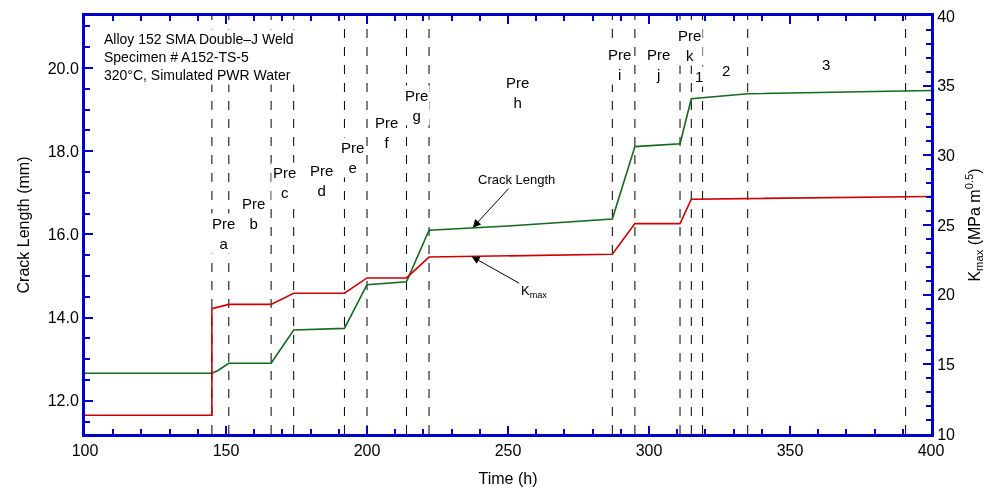 This screenshot has width=1006, height=504. I want to click on x-tick-label: 100, so click(85, 451).